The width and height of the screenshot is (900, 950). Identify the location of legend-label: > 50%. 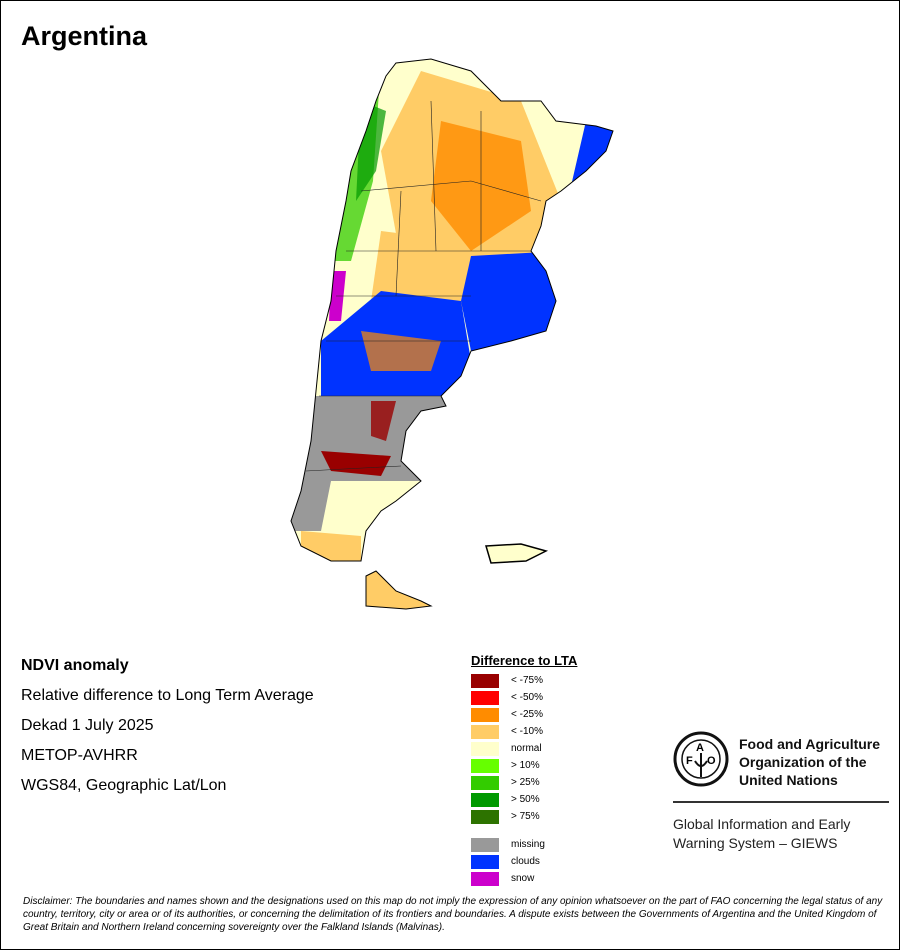
(525, 799).